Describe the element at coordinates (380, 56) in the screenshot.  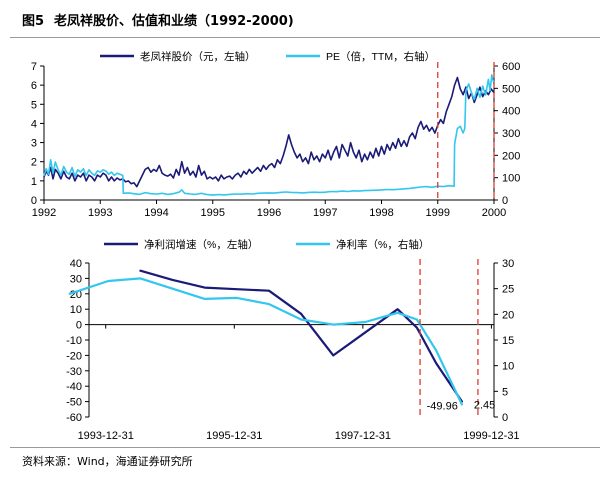
I see `stock-price-and-pe-legend-label-2: PE（倍，TTM，右轴）` at that location.